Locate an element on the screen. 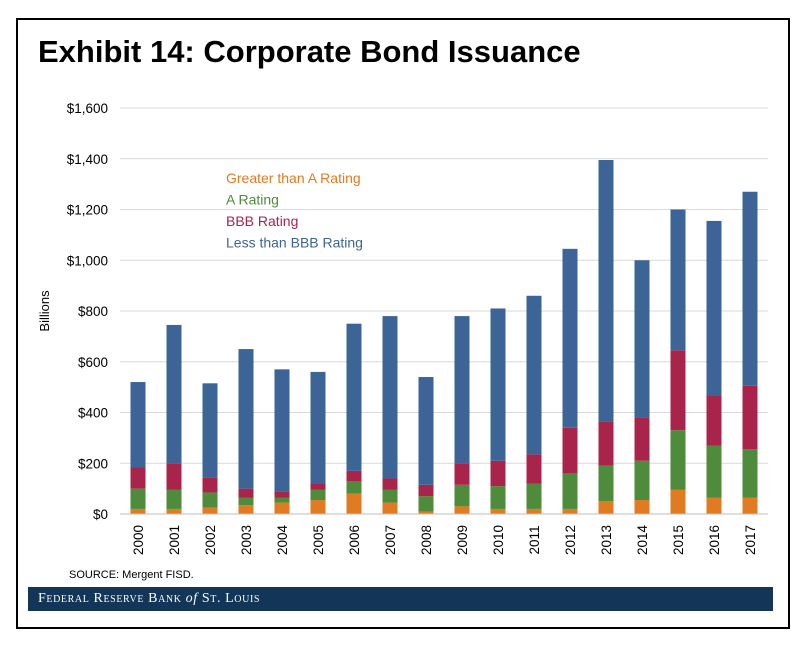 The image size is (811, 647). bar-ltBBB-2013 is located at coordinates (606, 291).